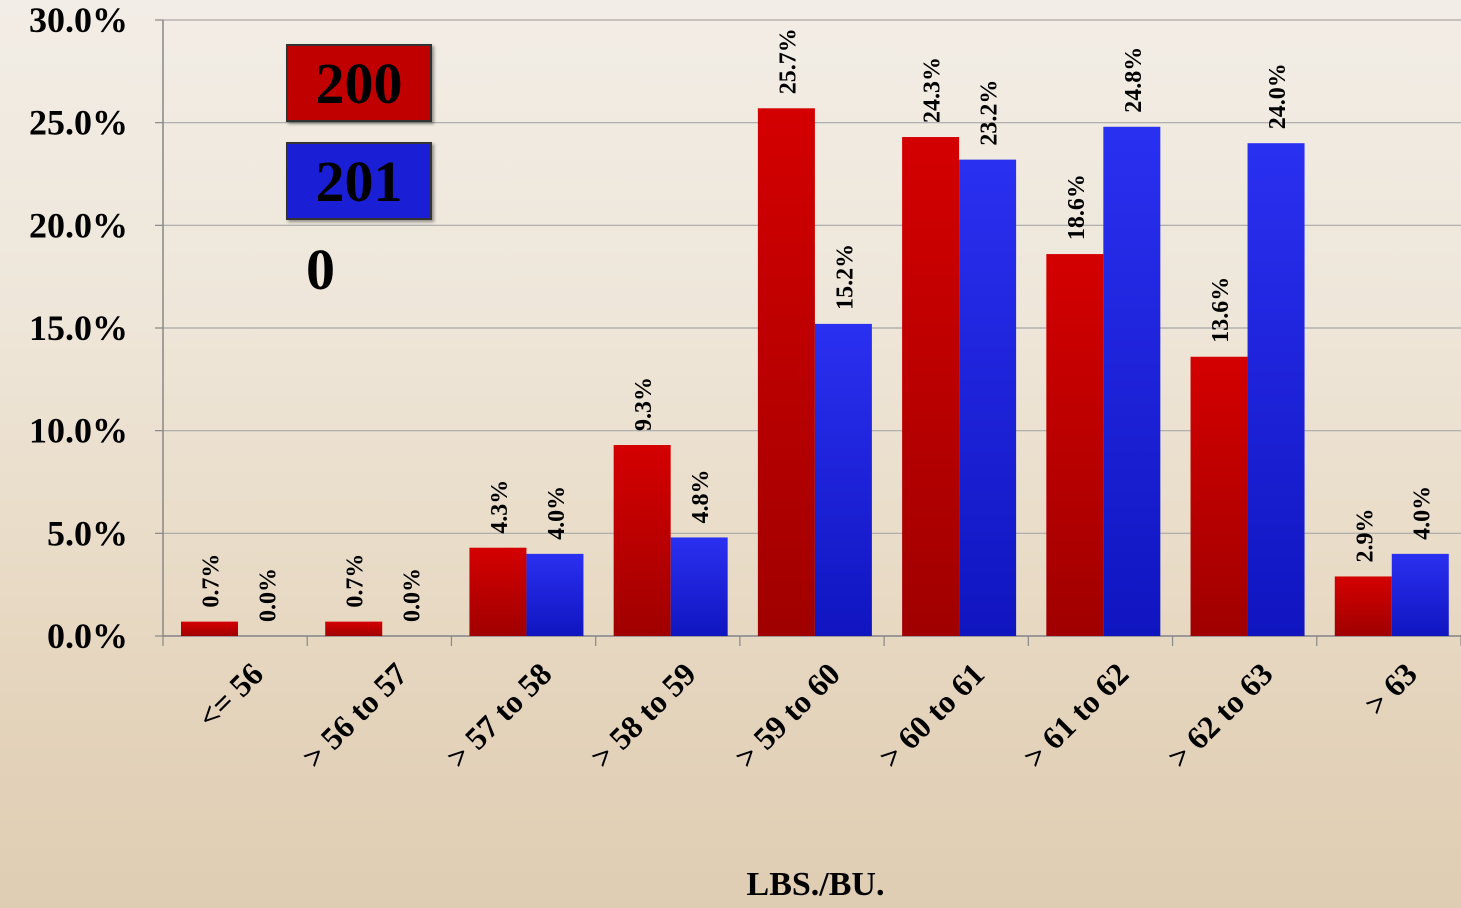 This screenshot has height=908, width=1461. Describe the element at coordinates (78, 123) in the screenshot. I see `y-tick-label: 25.0%` at that location.